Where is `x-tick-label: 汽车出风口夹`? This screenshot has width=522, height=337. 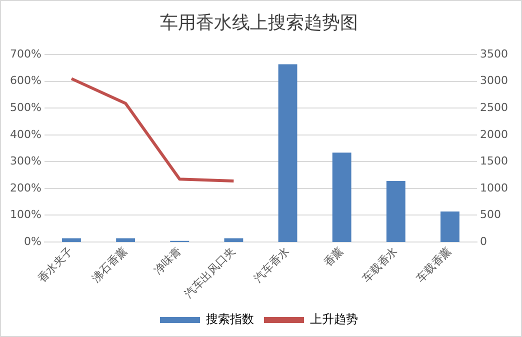 x-tick-label: 汽车出风口夹 is located at coordinates (210, 272).